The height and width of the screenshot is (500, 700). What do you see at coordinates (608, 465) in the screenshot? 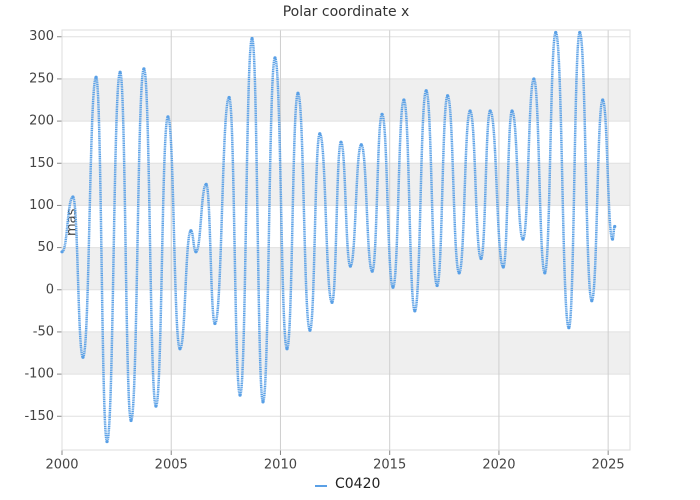
I see `x-tick-label: 2025` at bounding box center [608, 465].